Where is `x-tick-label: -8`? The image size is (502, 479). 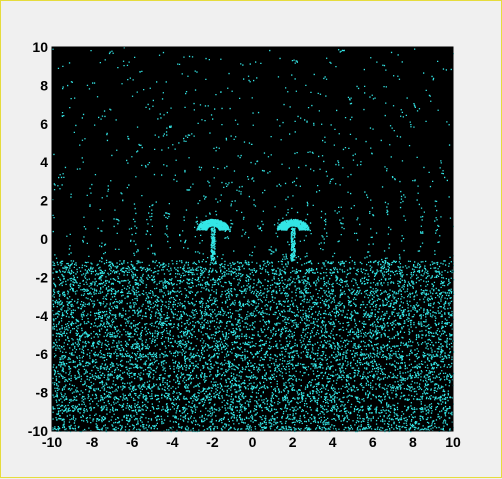 x-tick-label: -8 is located at coordinates (92, 442).